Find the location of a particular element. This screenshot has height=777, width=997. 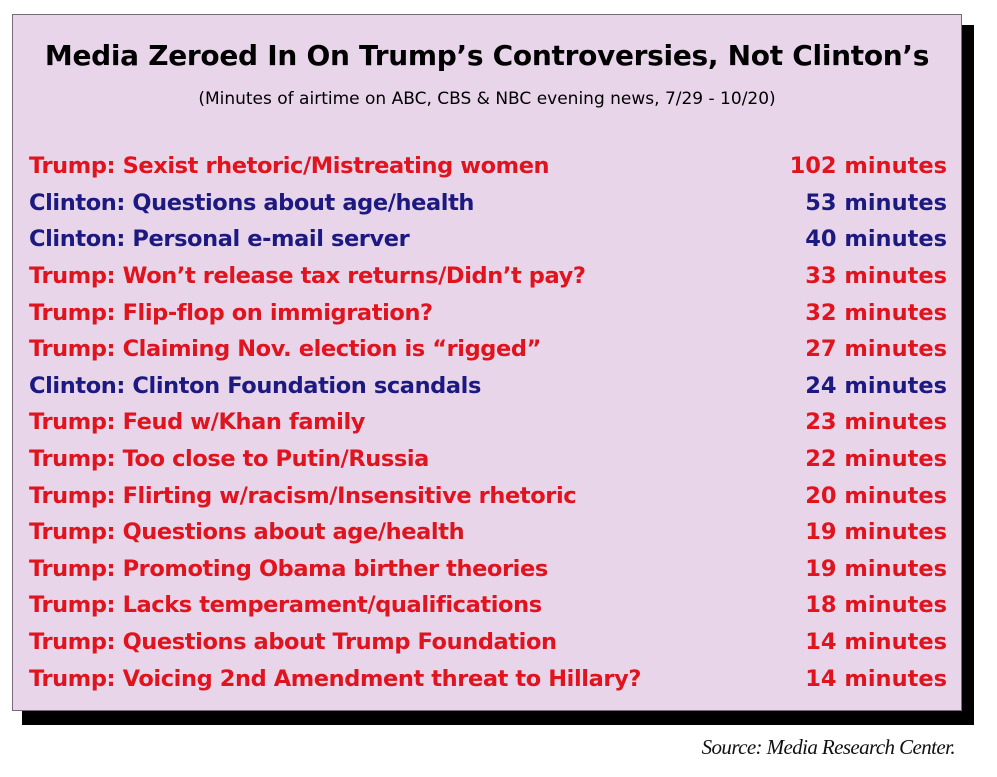

row-value: 24 minutes is located at coordinates (876, 385).